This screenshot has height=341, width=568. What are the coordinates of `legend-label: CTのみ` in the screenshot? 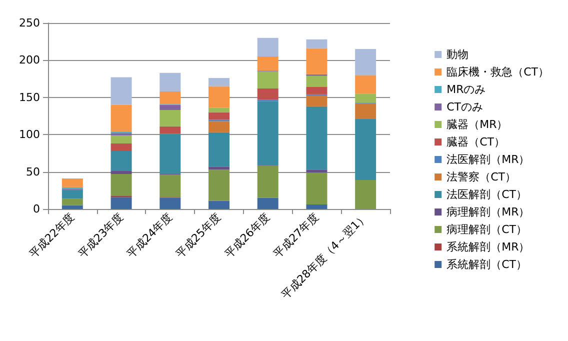 It's located at (465, 107).